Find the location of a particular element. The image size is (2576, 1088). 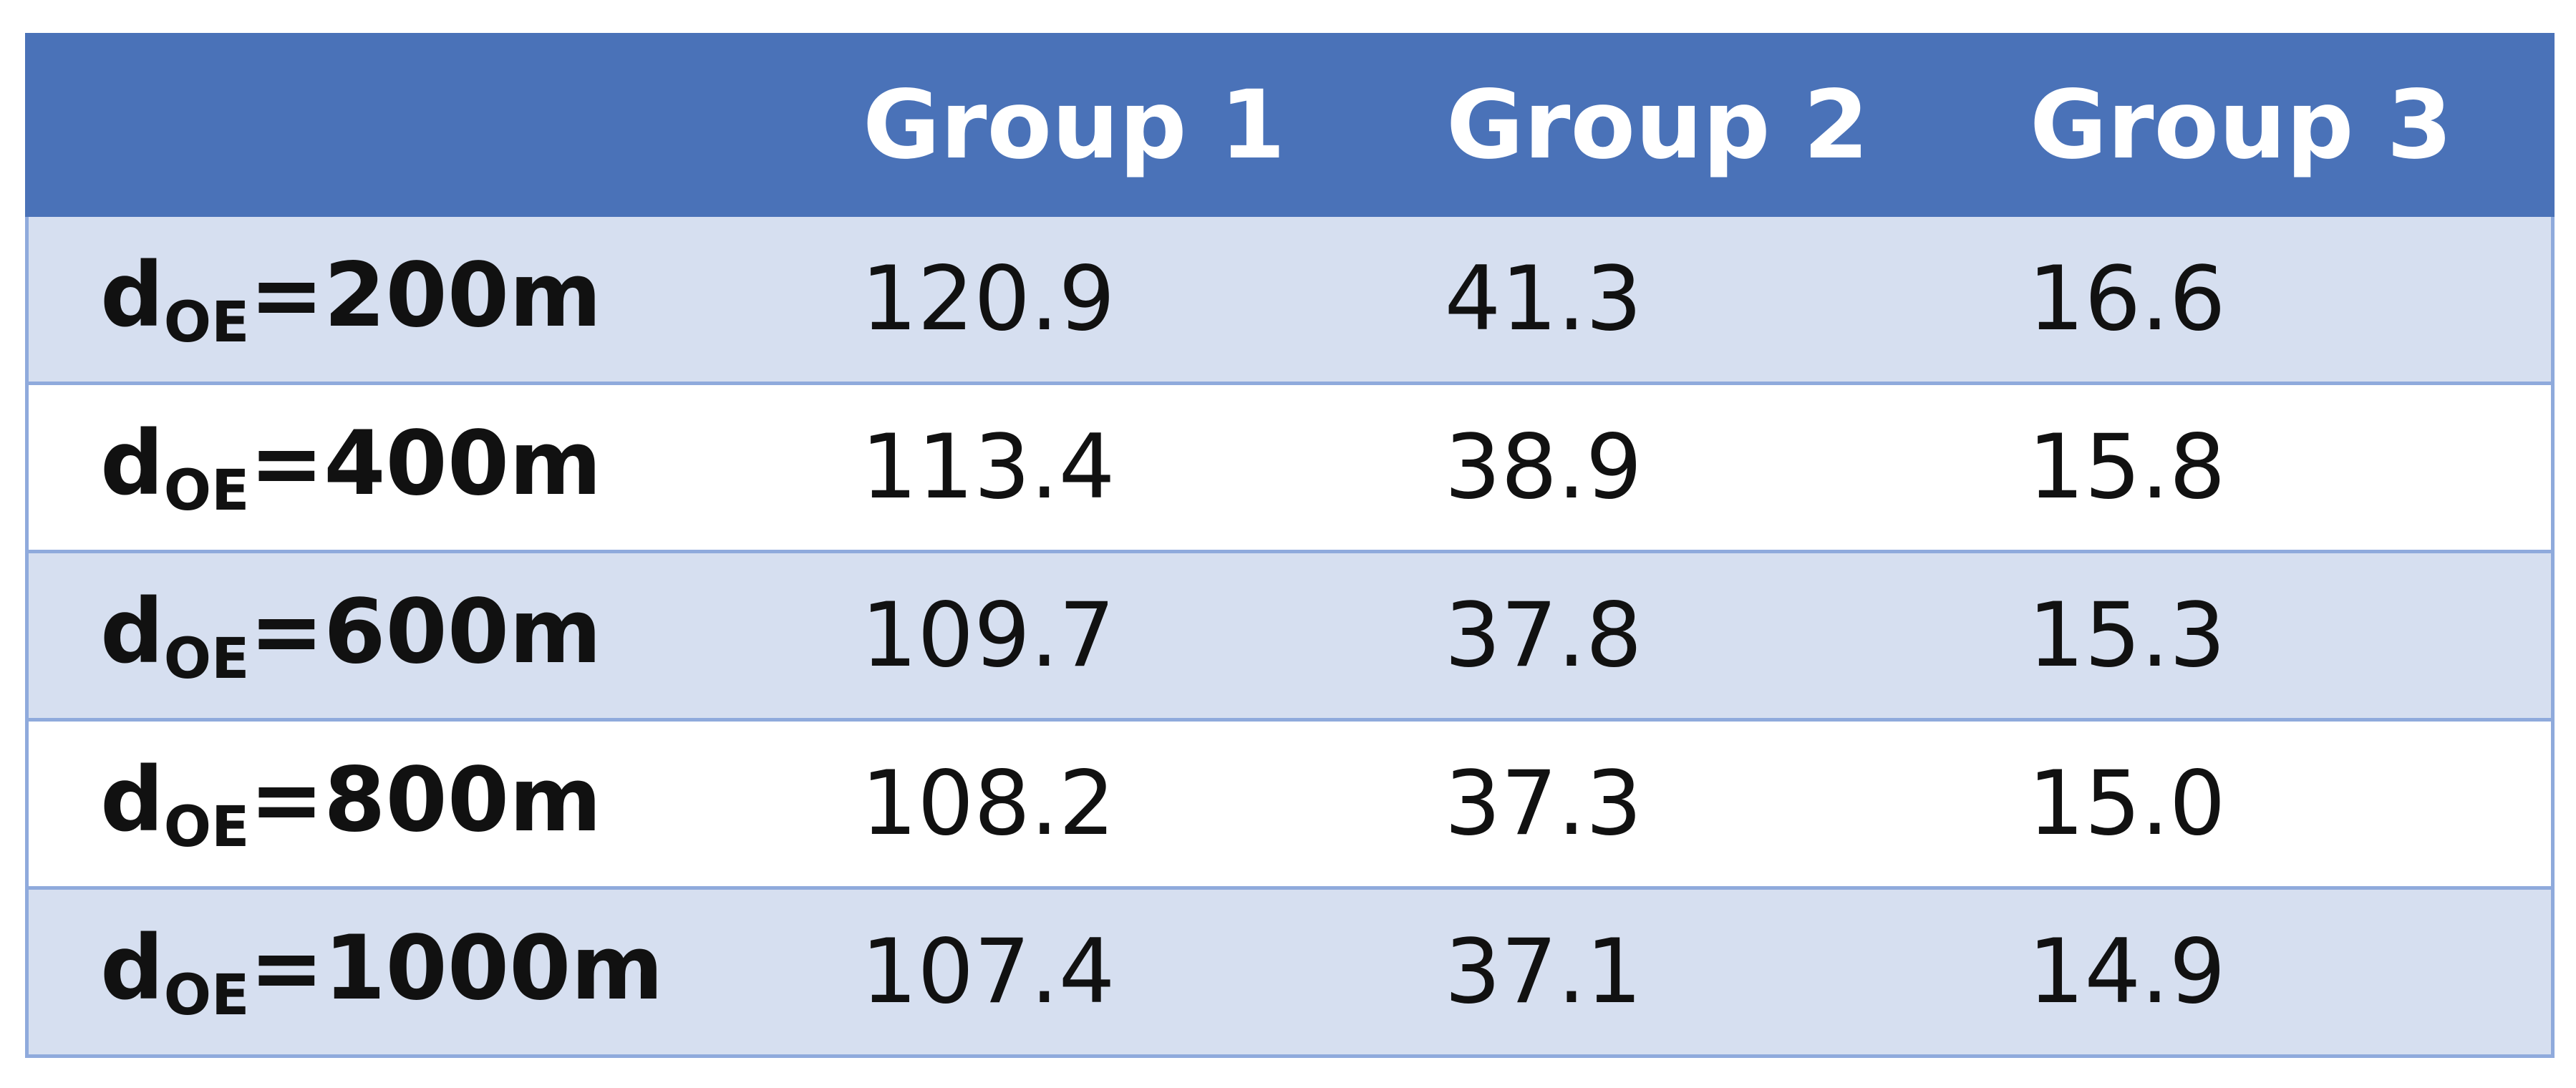

value-cell: 15.3 is located at coordinates (2277, 636).